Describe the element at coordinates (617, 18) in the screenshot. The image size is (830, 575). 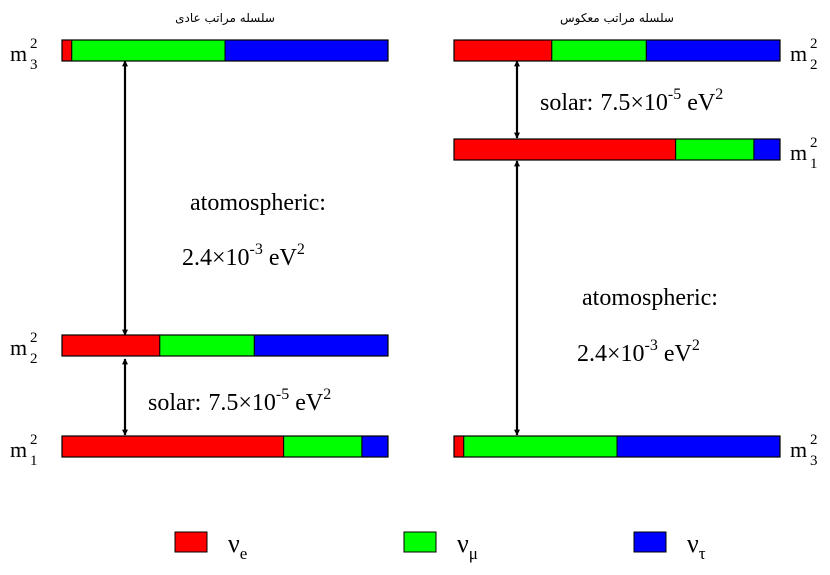
I see `inverted-hierarchy-title: سلسله مراتب معکوس` at that location.